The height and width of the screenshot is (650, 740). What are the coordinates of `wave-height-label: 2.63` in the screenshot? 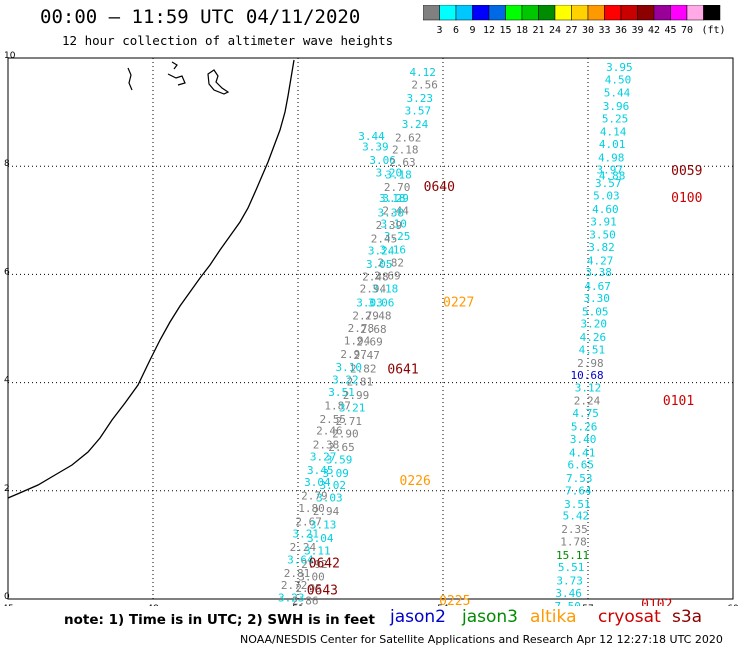 It's located at (402, 162).